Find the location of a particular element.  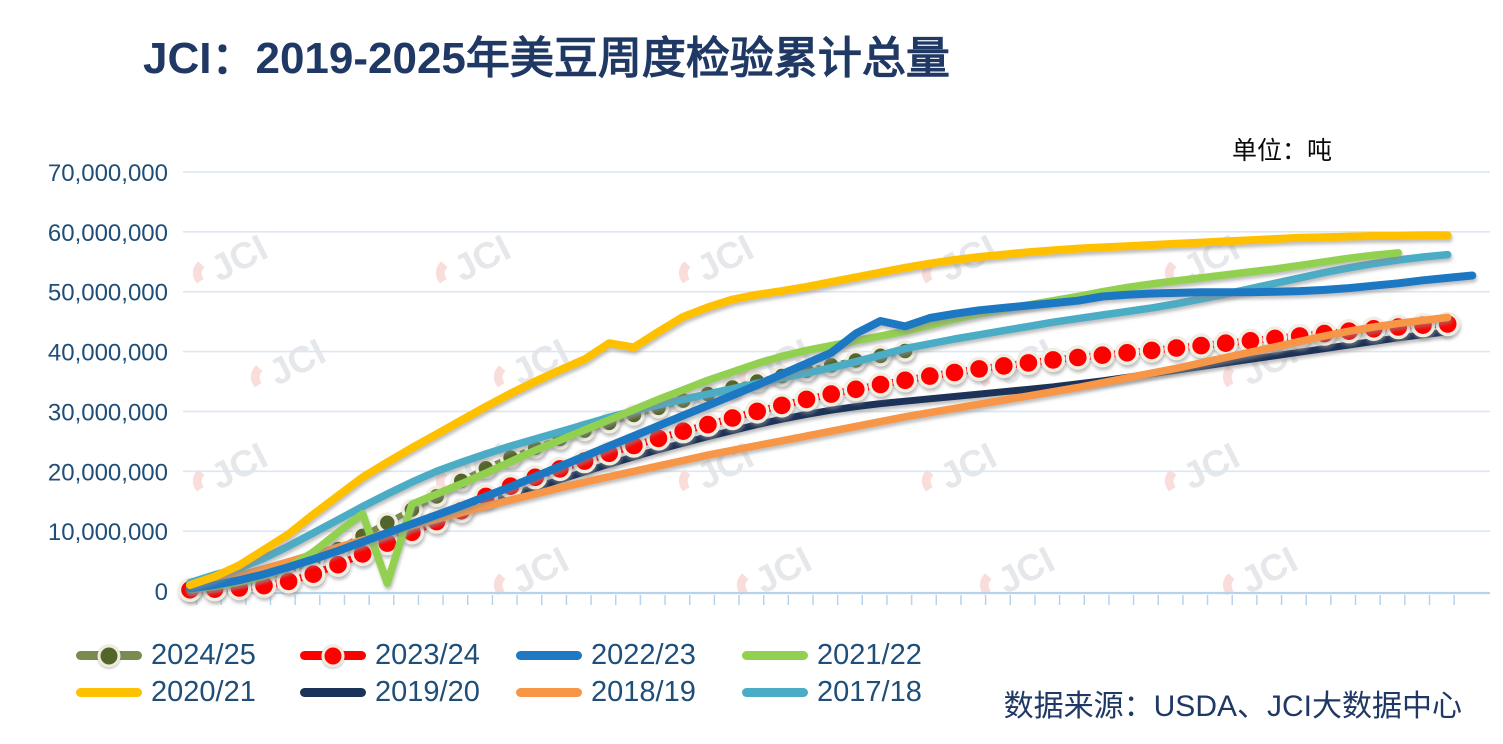

svg-text: 40,000,000 is located at coordinates (108, 353).